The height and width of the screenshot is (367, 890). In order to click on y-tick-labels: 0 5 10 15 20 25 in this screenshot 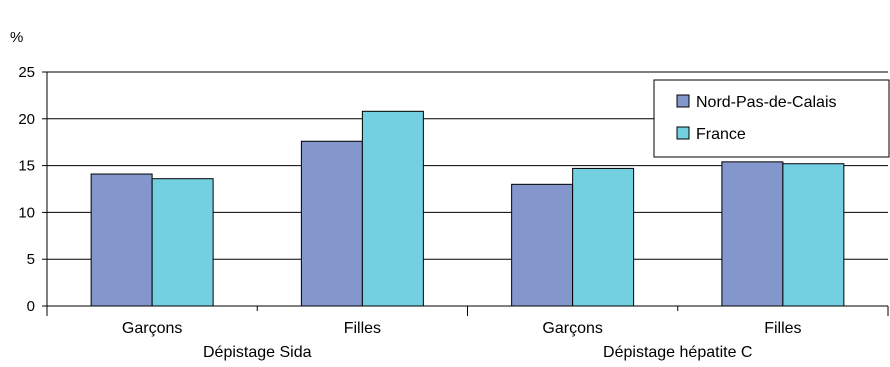, I will do `click(26, 189)`.